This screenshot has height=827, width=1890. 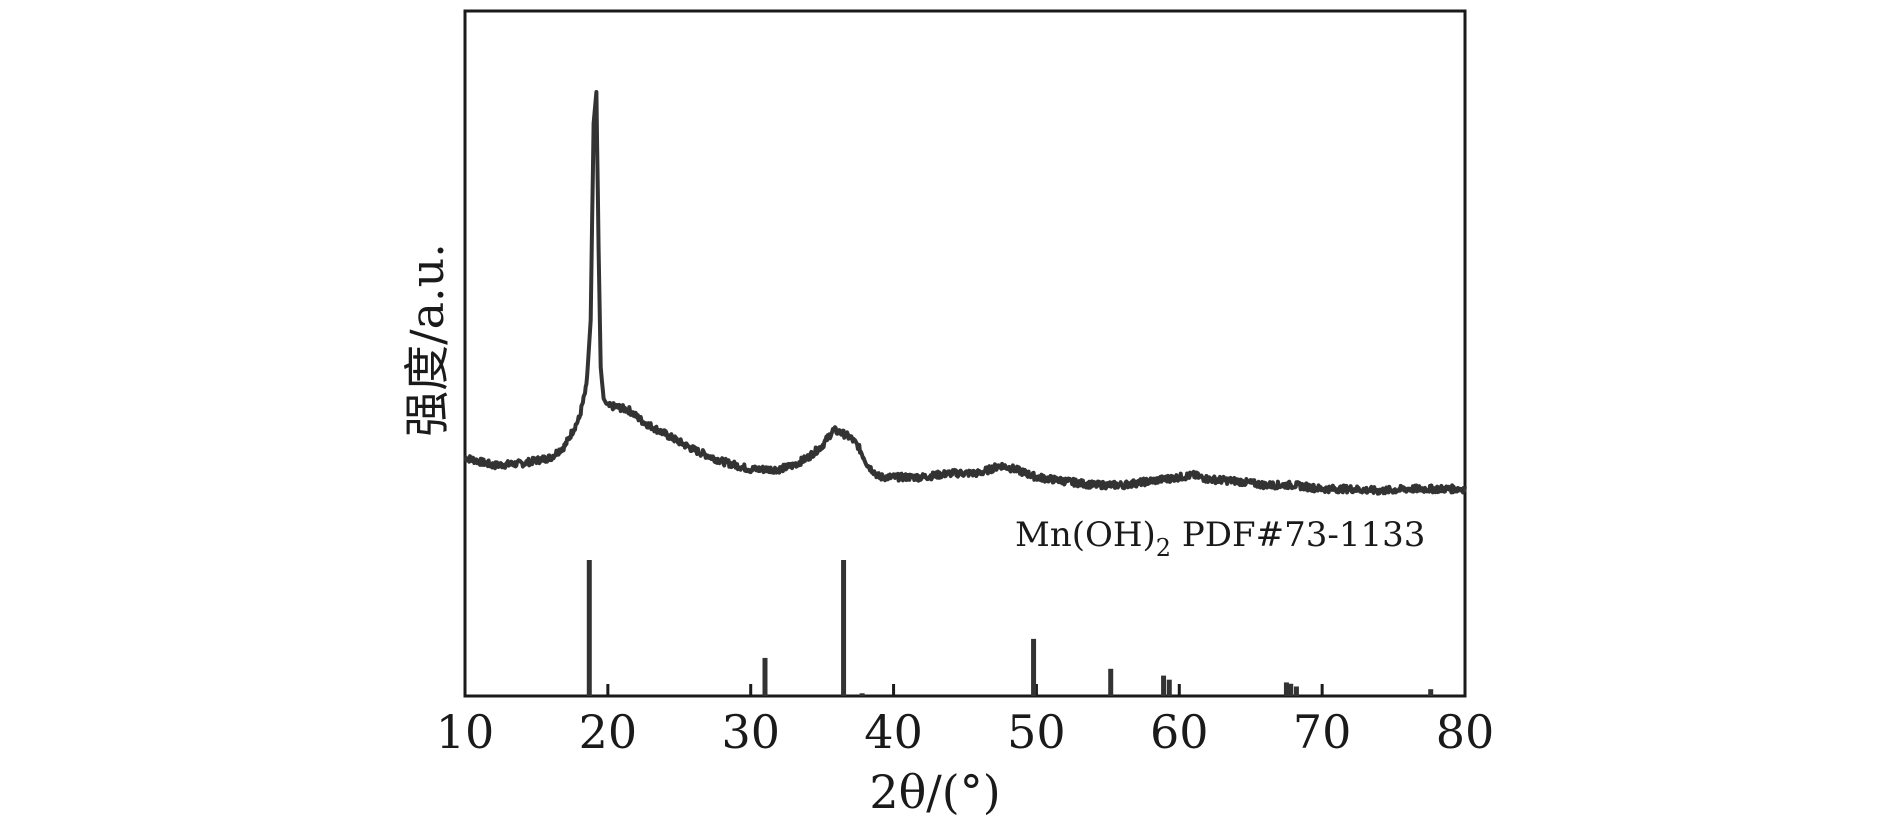 What do you see at coordinates (1179, 732) in the screenshot?
I see `x-tick-label: 60` at bounding box center [1179, 732].